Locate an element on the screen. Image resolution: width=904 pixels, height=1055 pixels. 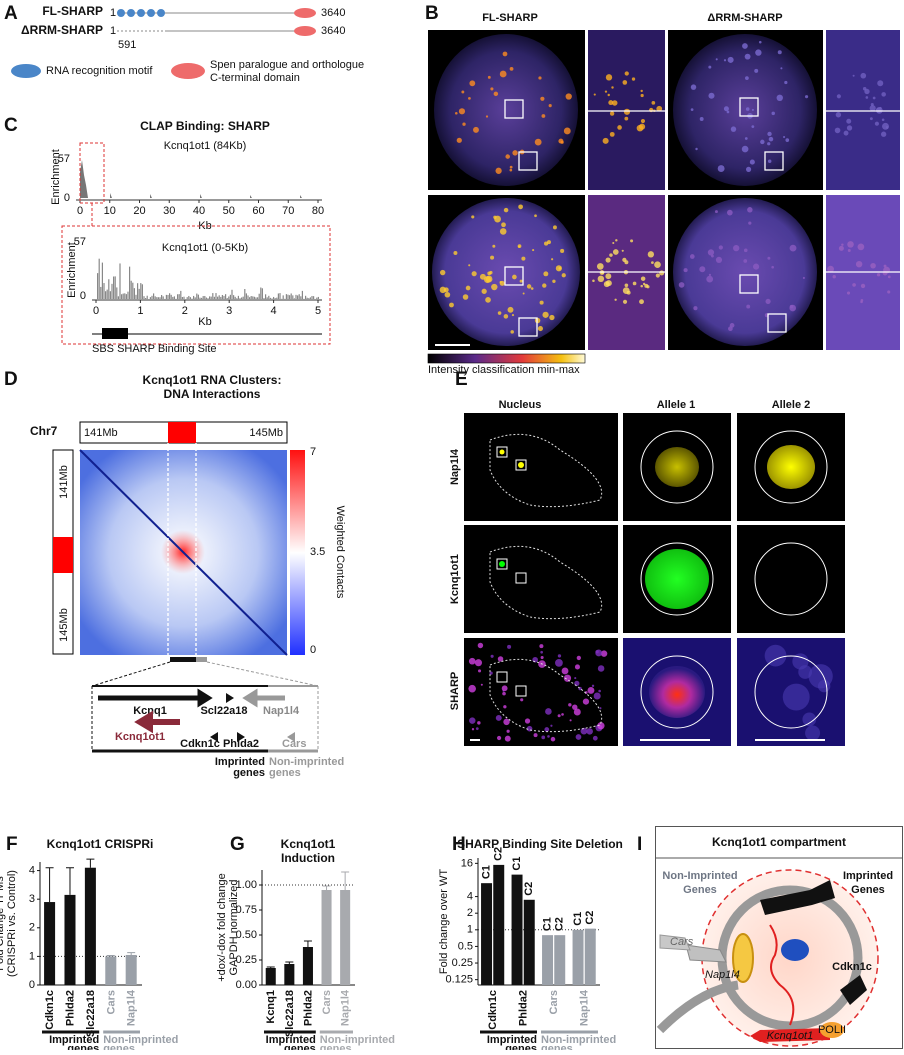
series-label: C2 is located at coordinates (529, 889).